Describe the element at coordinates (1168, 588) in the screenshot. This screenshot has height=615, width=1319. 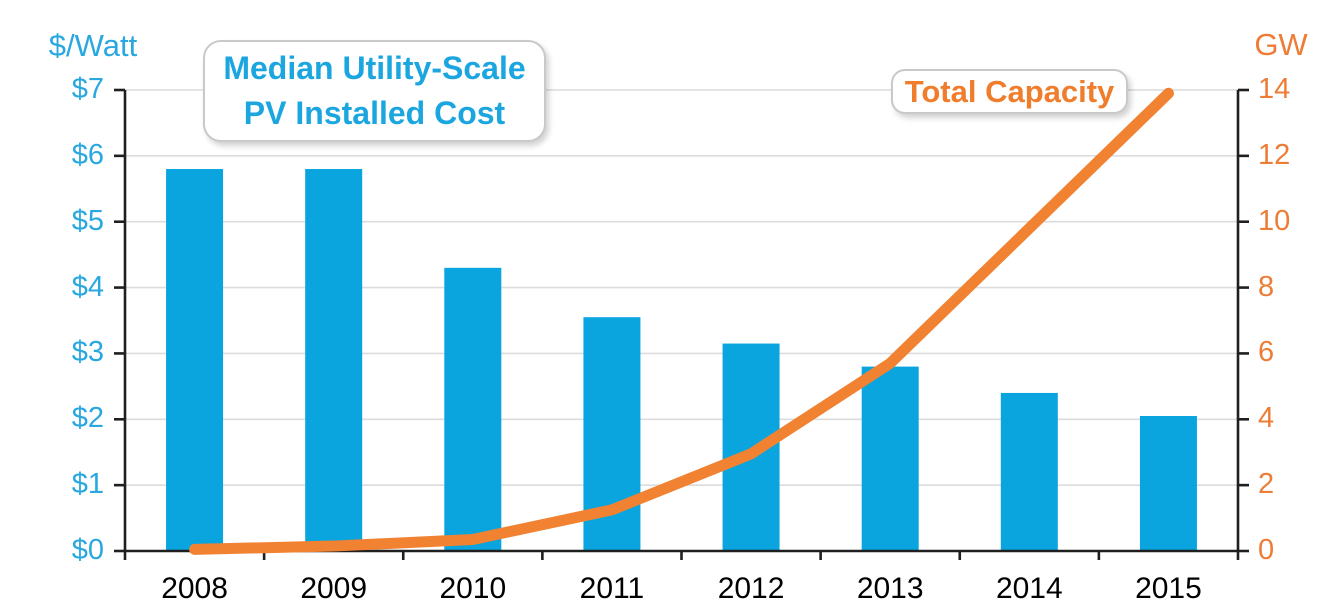
I see `x-axis-label-2015: 2015` at that location.